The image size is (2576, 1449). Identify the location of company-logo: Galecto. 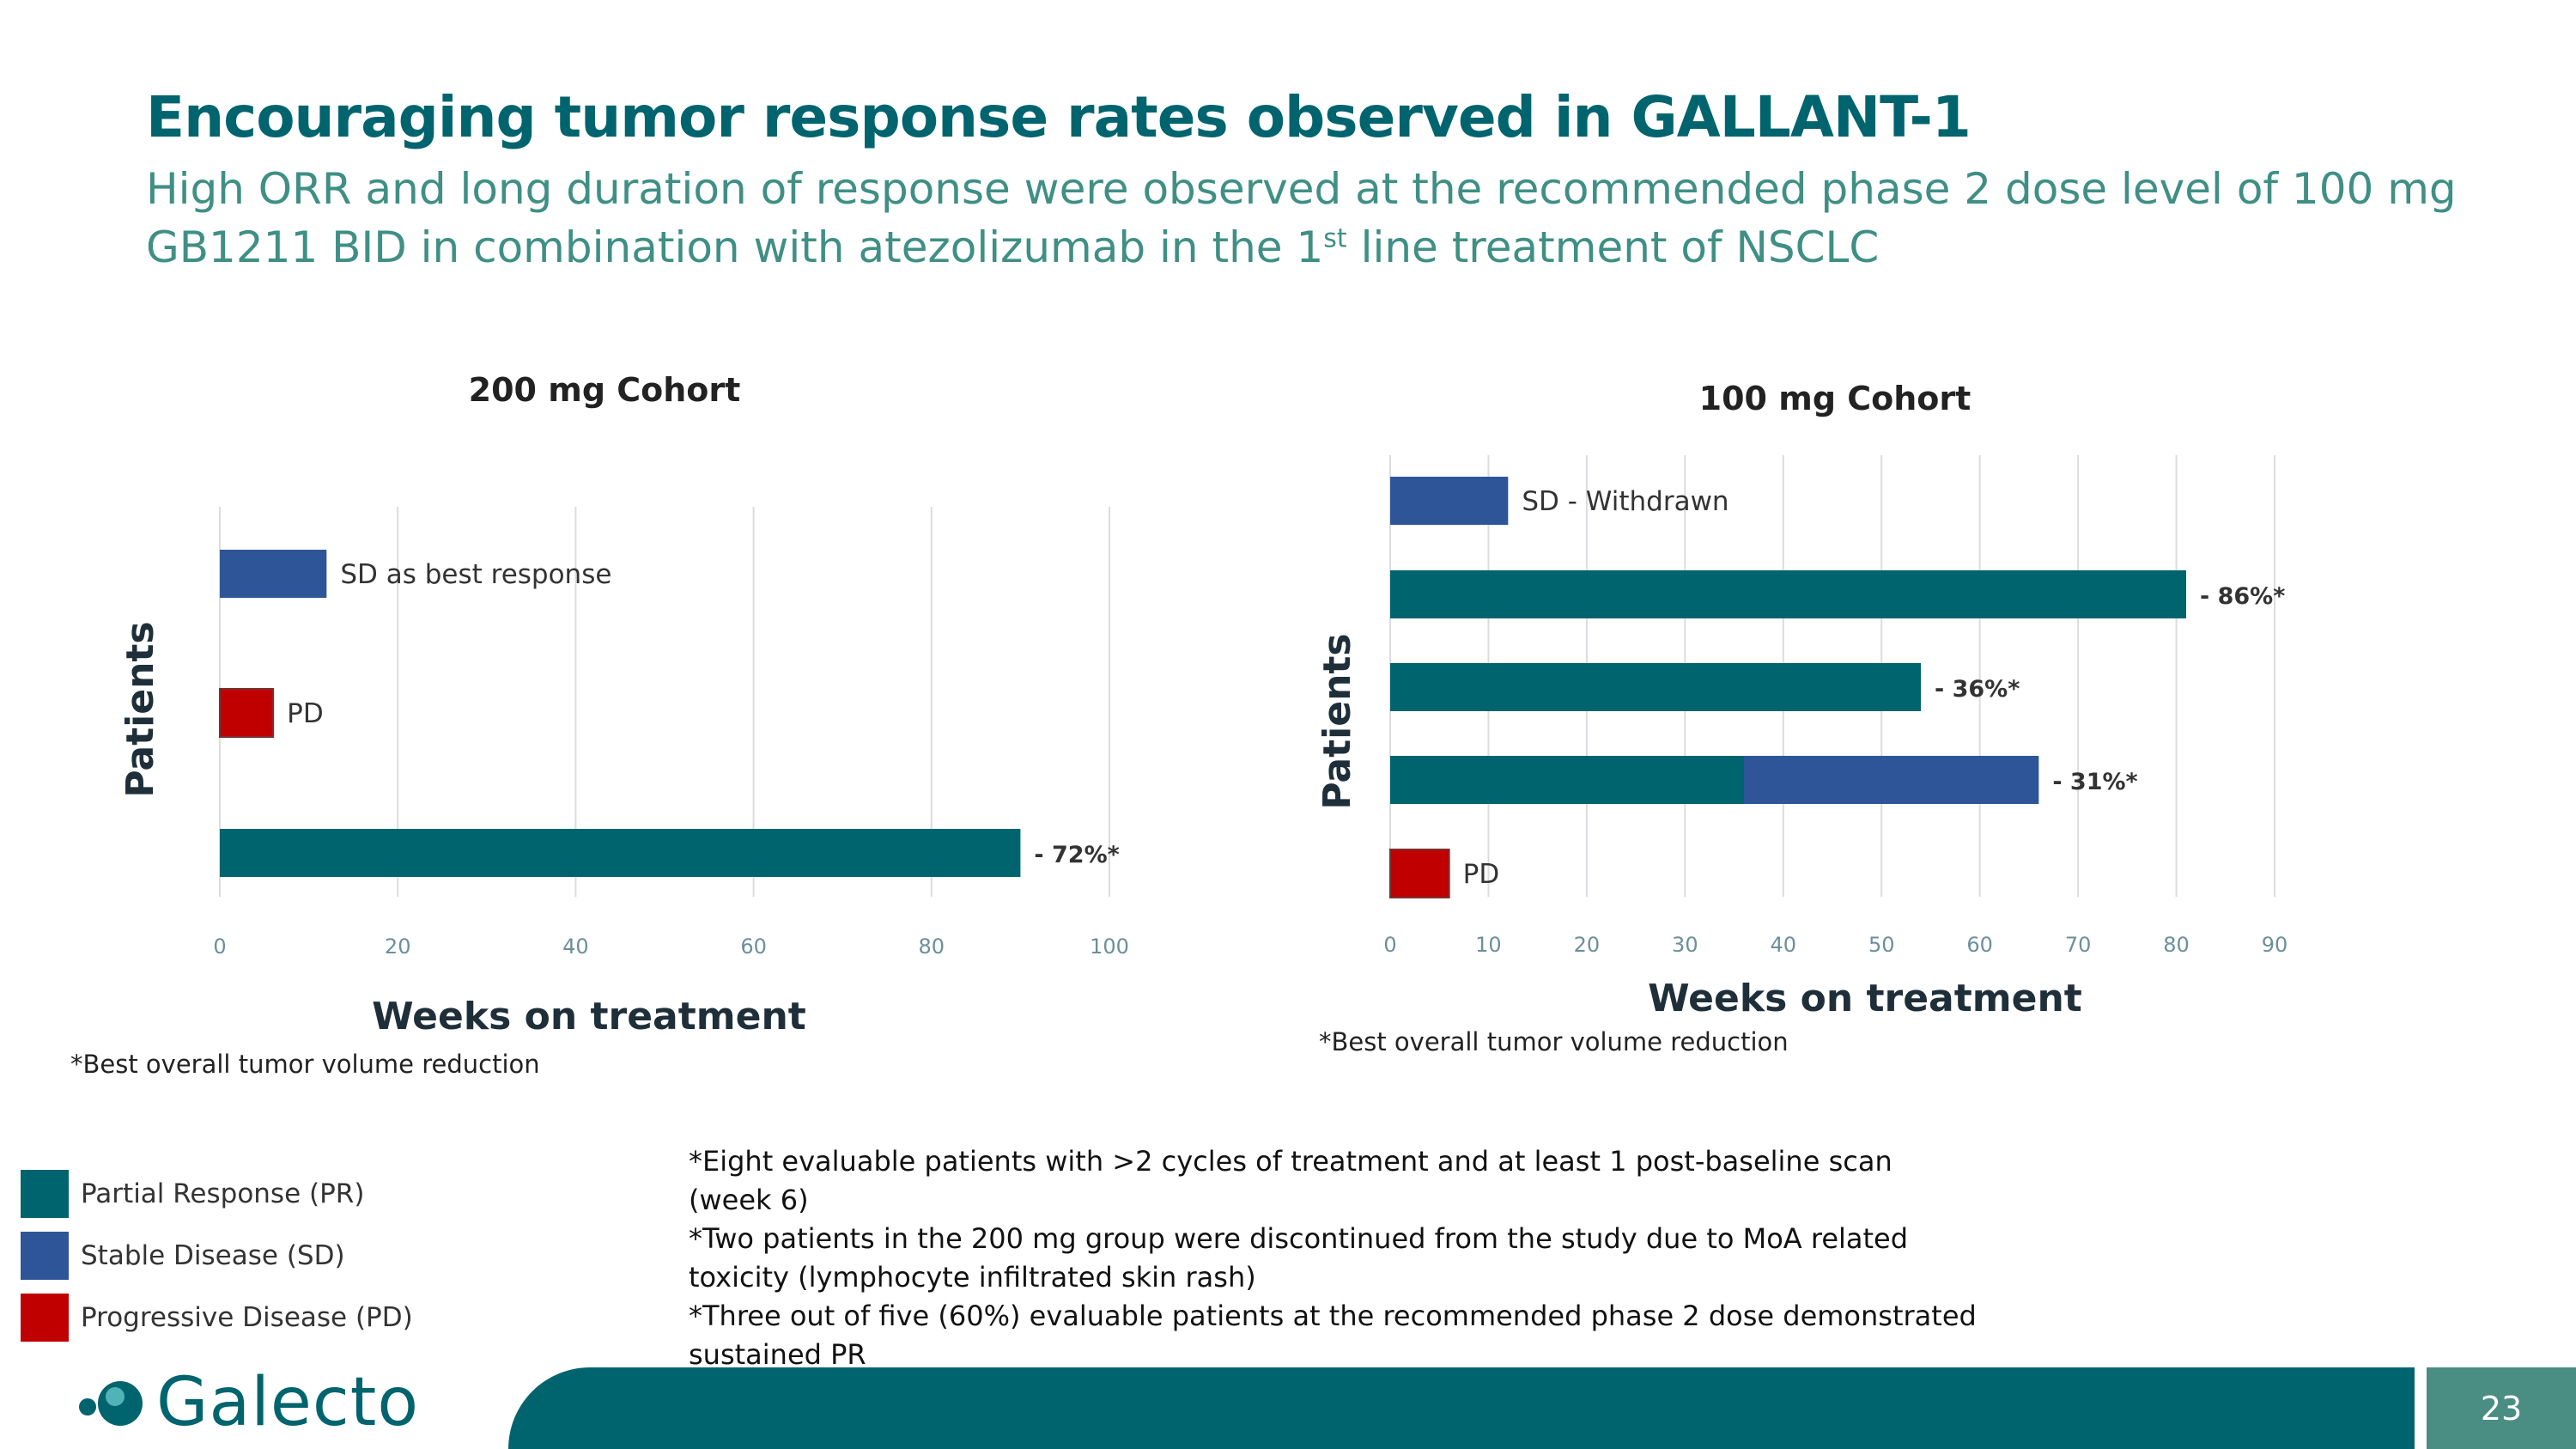
(248, 1402).